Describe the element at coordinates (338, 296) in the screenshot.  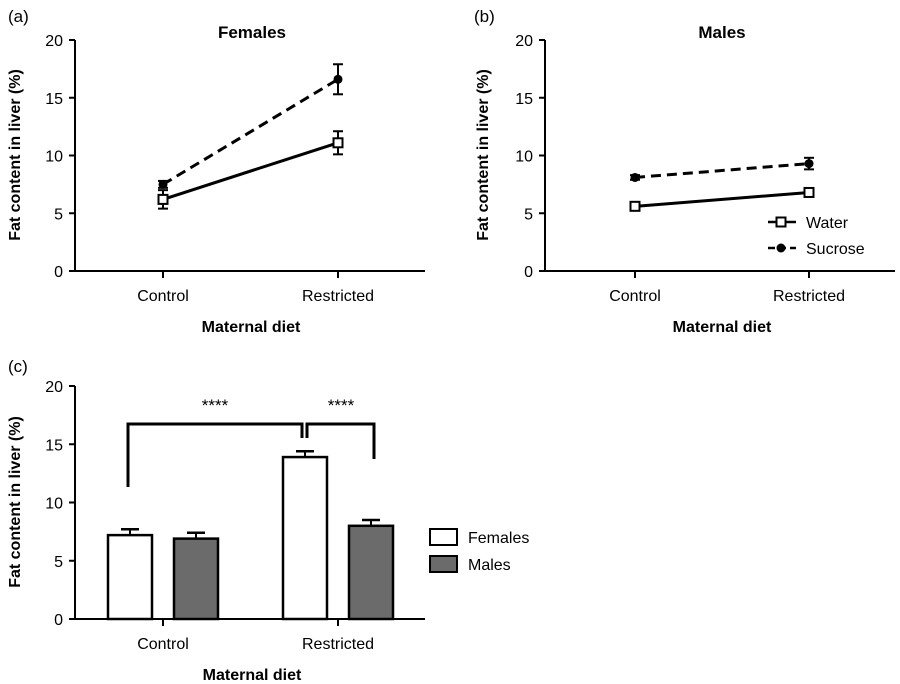
I see `panel-a-x-tick-label: Restricted` at that location.